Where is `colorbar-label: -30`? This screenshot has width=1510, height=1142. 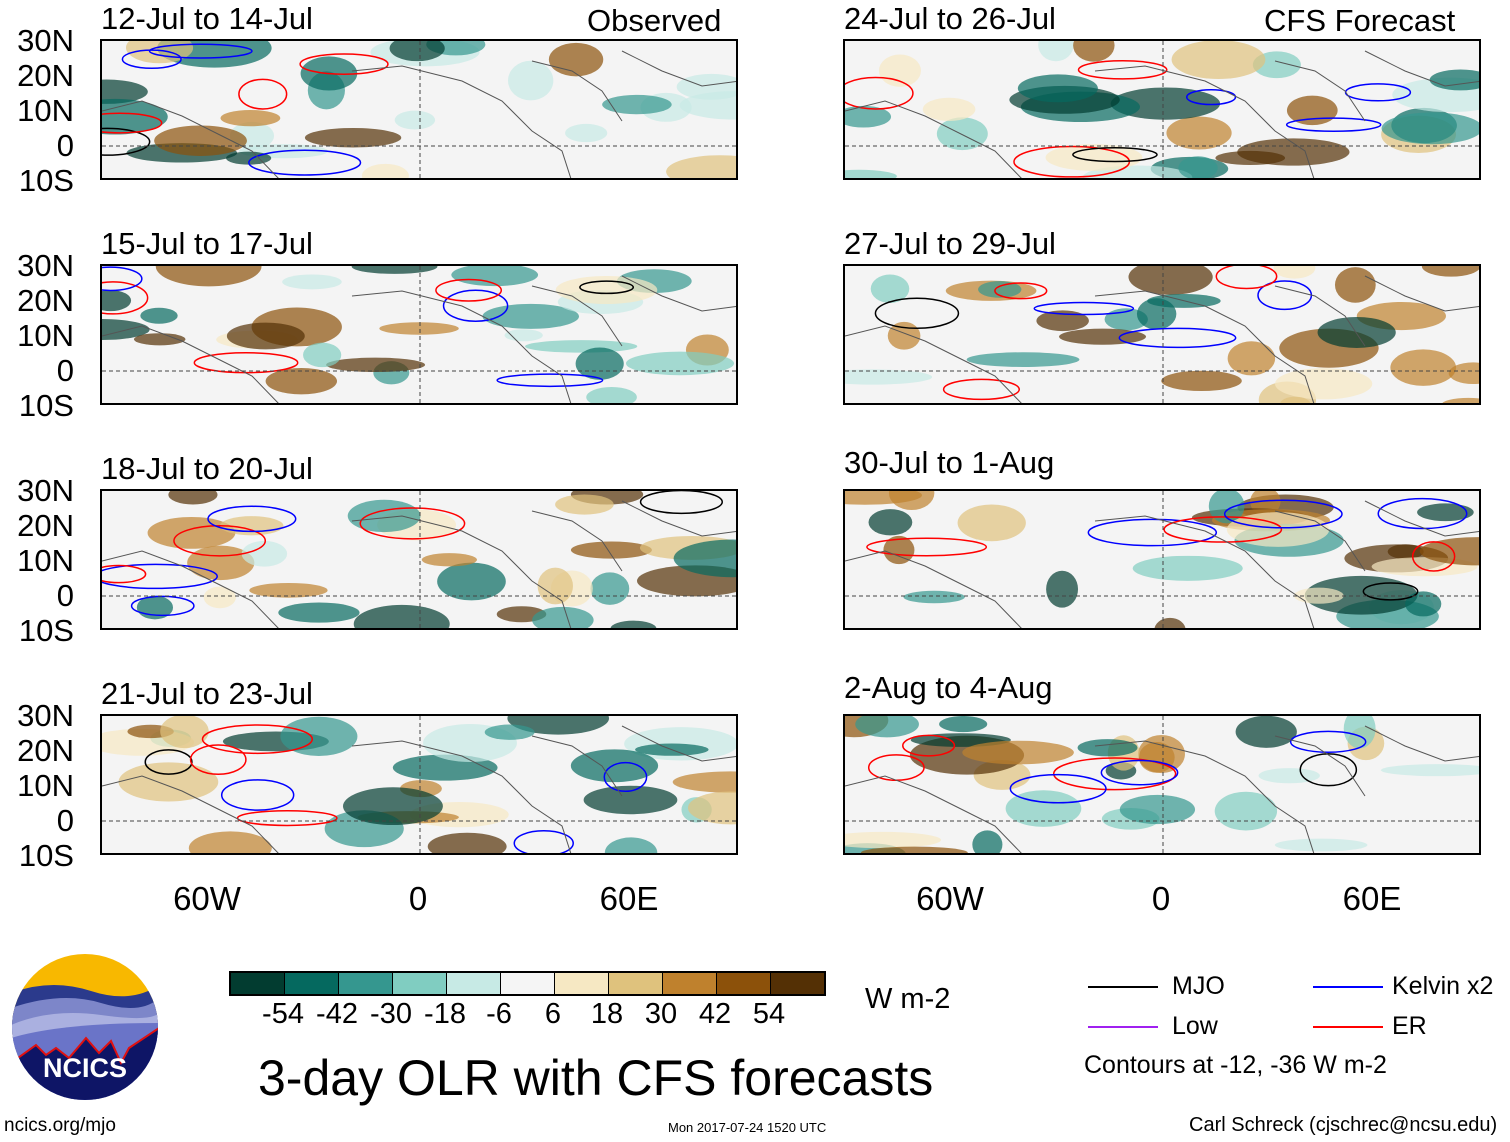
colorbar-label: -30 is located at coordinates (391, 1014).